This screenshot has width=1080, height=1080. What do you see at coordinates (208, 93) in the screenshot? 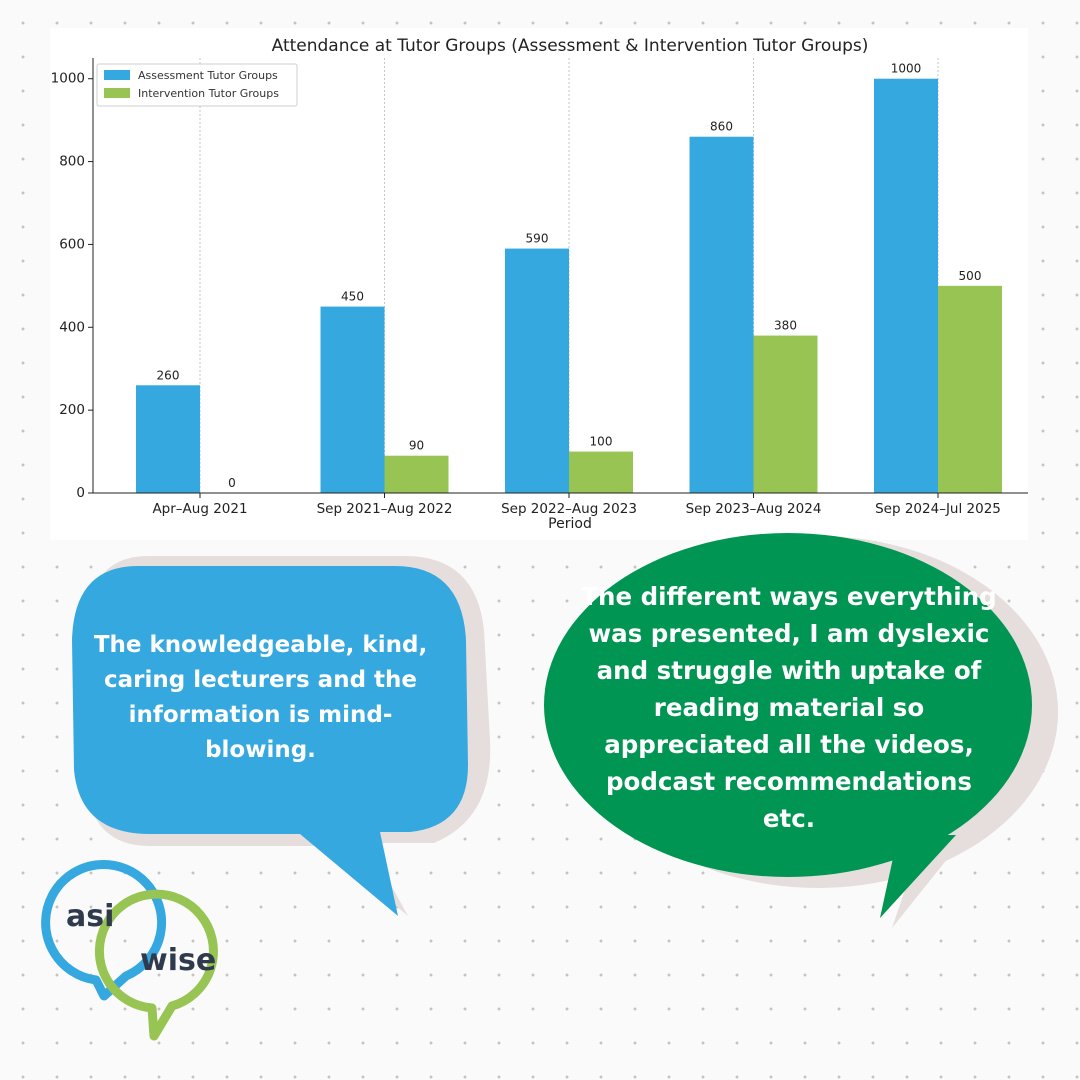
I see `legend-label-intervention: Intervention Tutor Groups` at bounding box center [208, 93].